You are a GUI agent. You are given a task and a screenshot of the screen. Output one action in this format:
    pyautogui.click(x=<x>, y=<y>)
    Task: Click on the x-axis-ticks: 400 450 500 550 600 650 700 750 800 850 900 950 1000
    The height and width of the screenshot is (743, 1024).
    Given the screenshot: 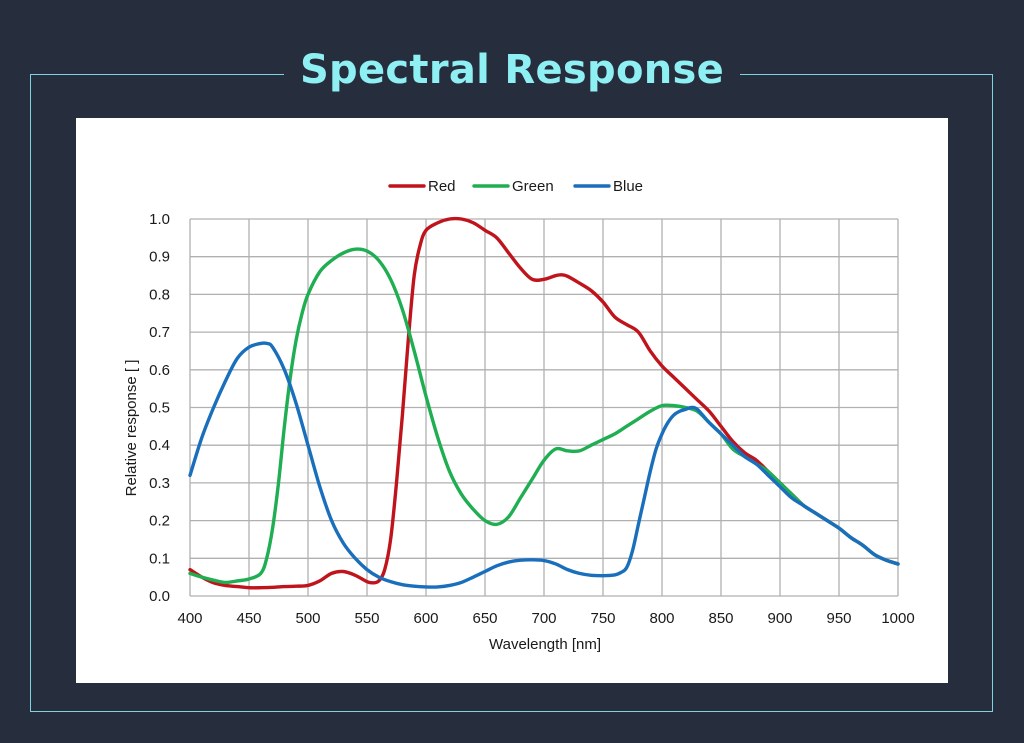 What is the action you would take?
    pyautogui.click(x=545, y=618)
    